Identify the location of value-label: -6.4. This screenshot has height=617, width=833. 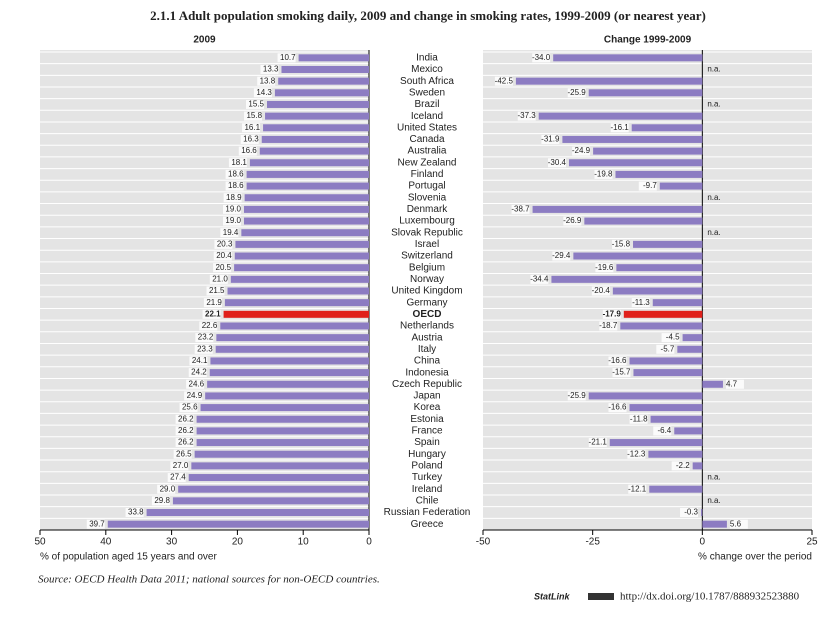
(664, 430).